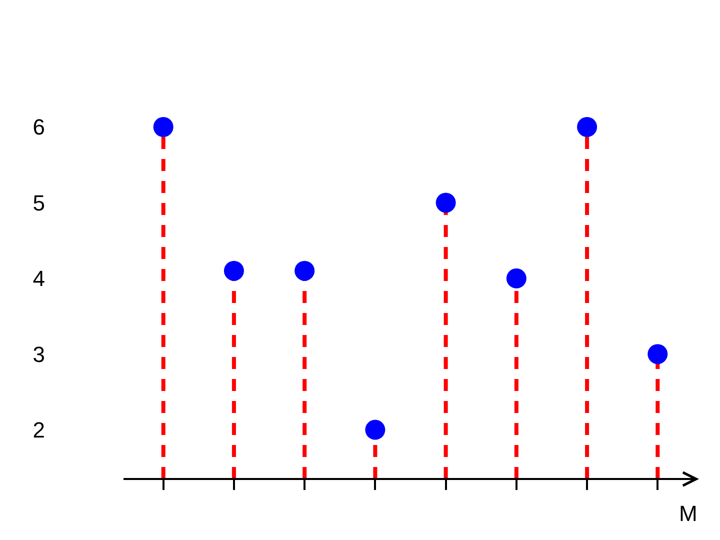 The width and height of the screenshot is (720, 540). What do you see at coordinates (688, 513) in the screenshot?
I see `x-axis-title: M` at bounding box center [688, 513].